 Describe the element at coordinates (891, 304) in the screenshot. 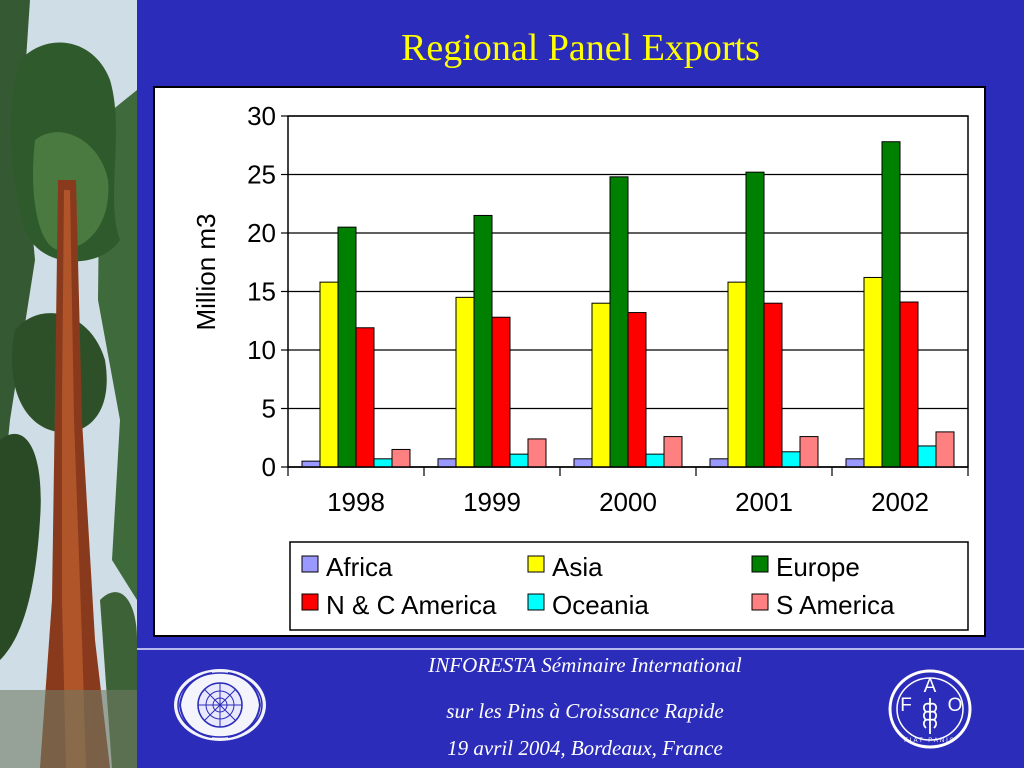

I see `bar-europe-2002` at that location.